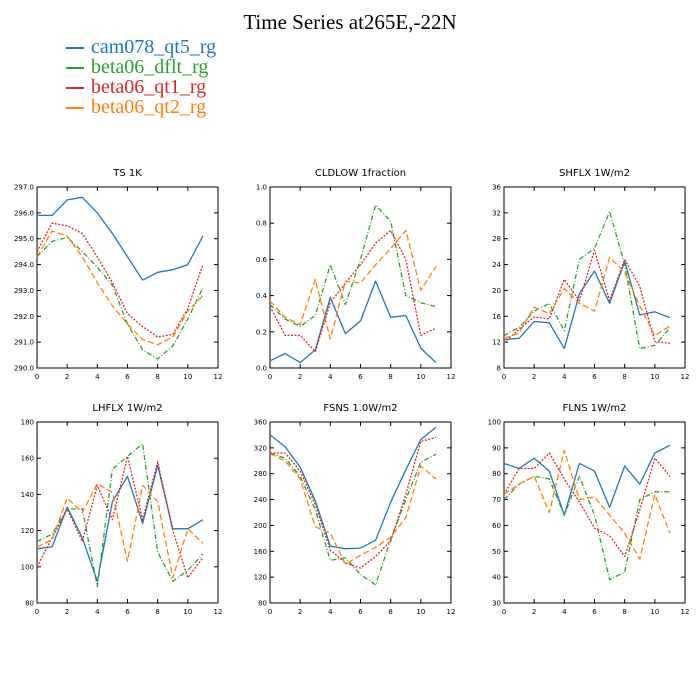 This screenshot has height=700, width=700. What do you see at coordinates (260, 448) in the screenshot?
I see `y-tick-label: 320` at bounding box center [260, 448].